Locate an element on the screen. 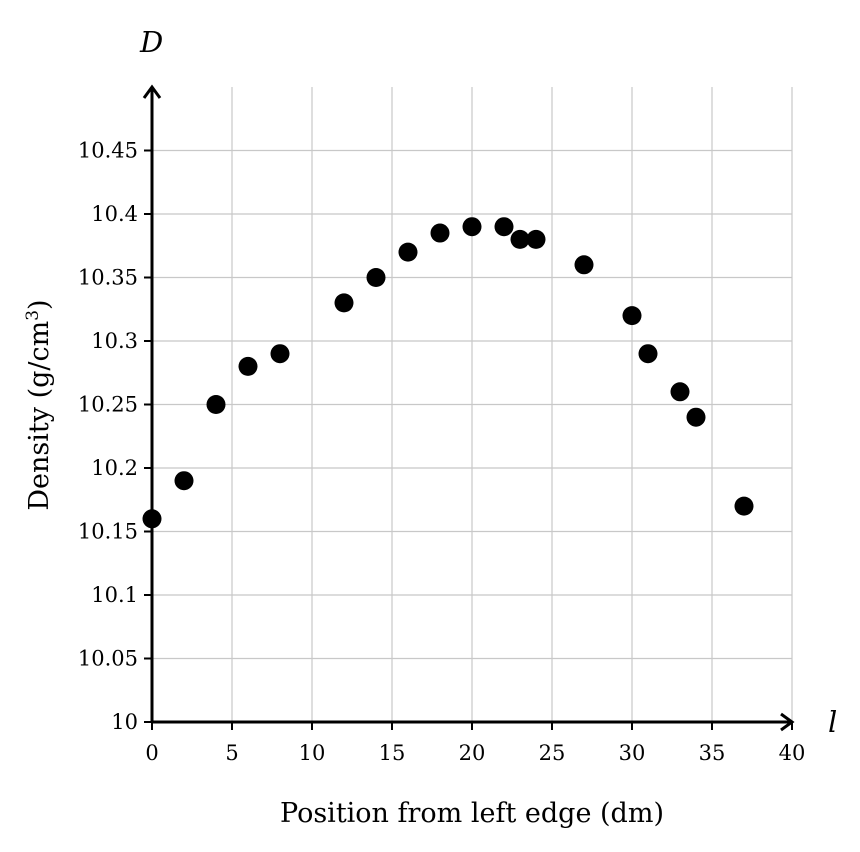 This screenshot has width=860, height=852. x-tick-label: 25 is located at coordinates (552, 753).